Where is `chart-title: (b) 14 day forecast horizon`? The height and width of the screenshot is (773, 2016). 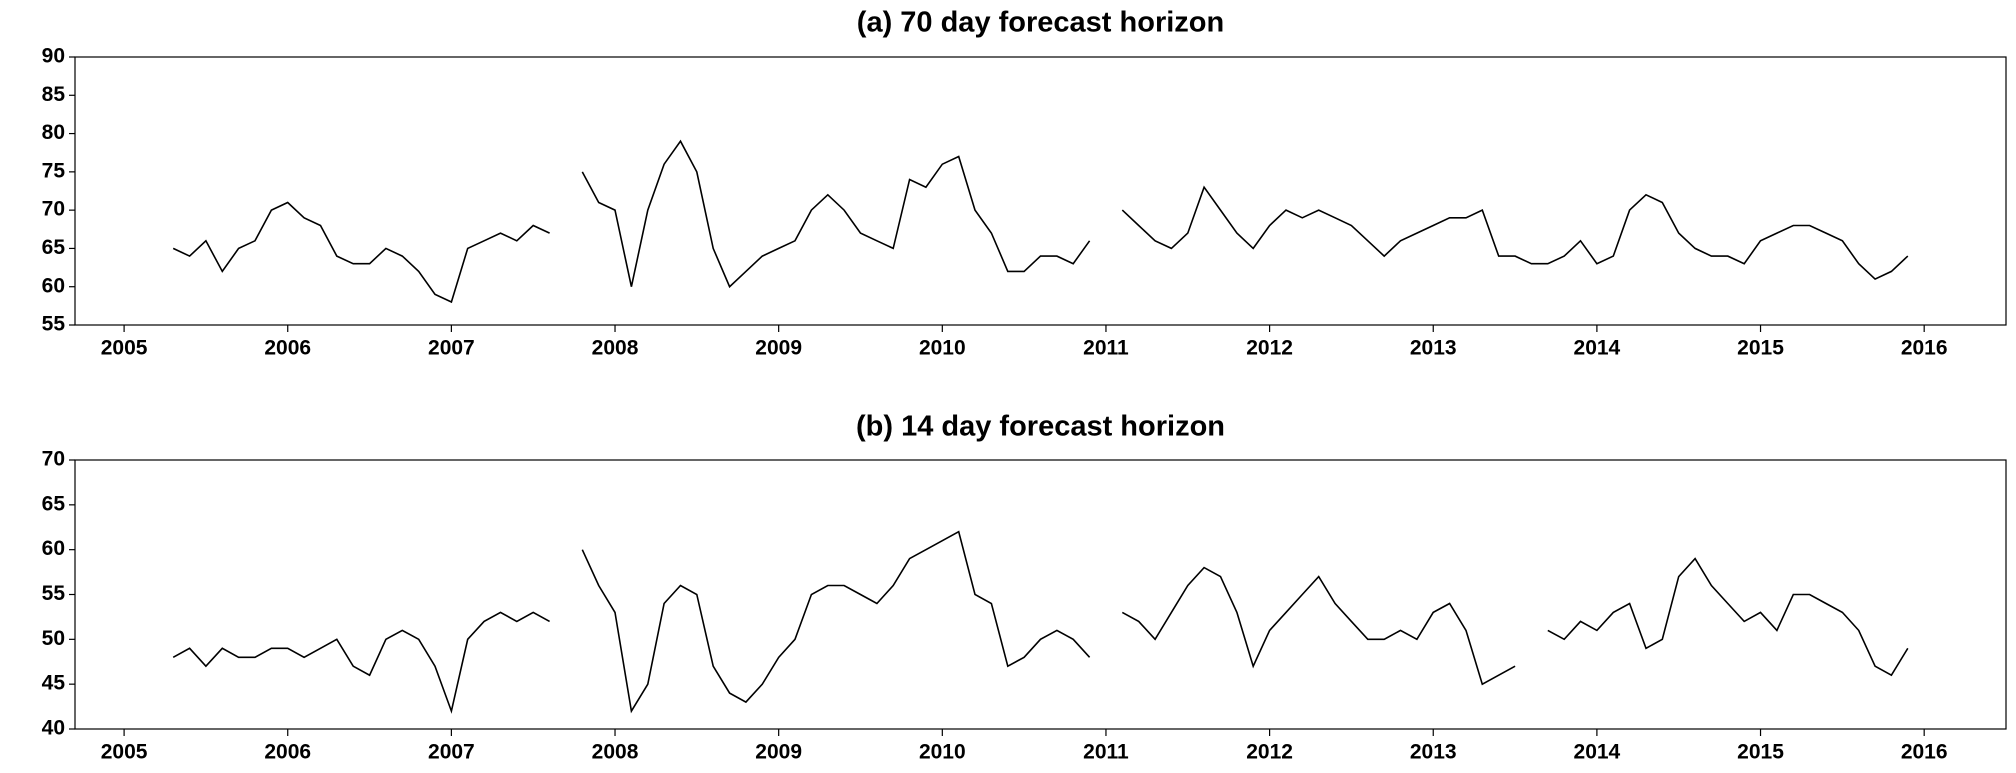 chart-title: (b) 14 day forecast horizon is located at coordinates (1040, 427).